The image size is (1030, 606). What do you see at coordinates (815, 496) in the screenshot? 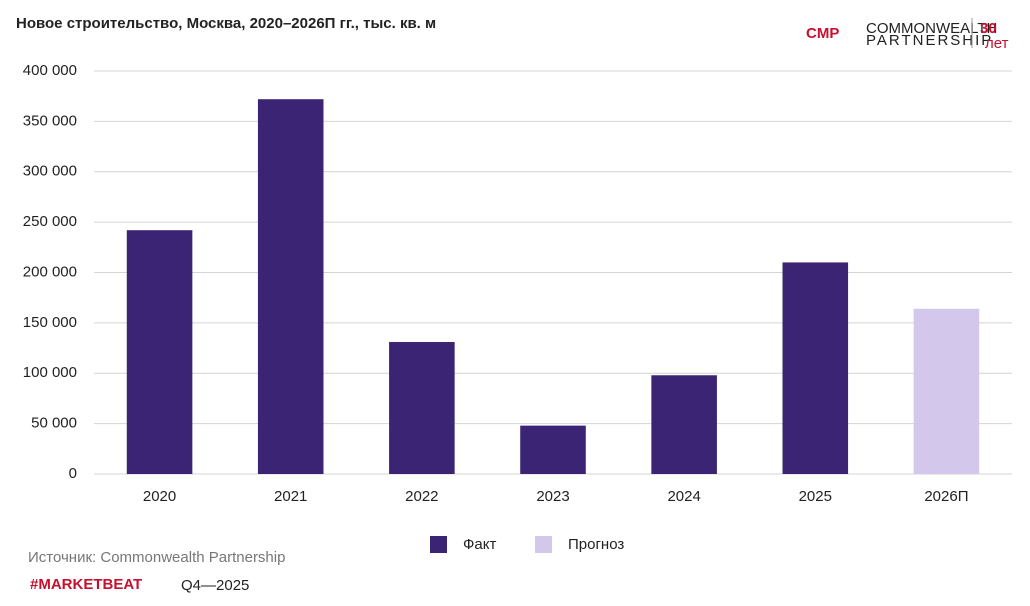
I see `x-tick-label: 2025` at bounding box center [815, 496].